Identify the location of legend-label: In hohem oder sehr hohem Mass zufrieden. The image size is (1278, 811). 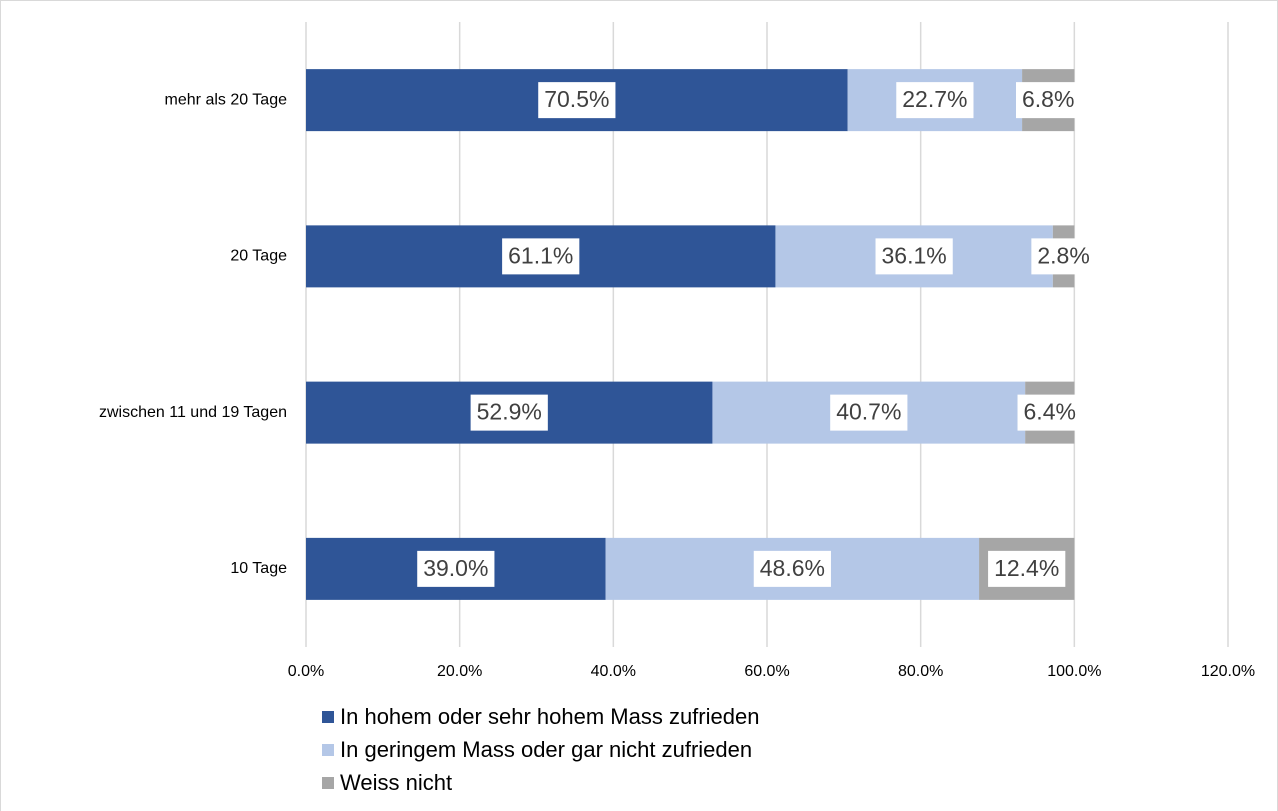
(549, 716).